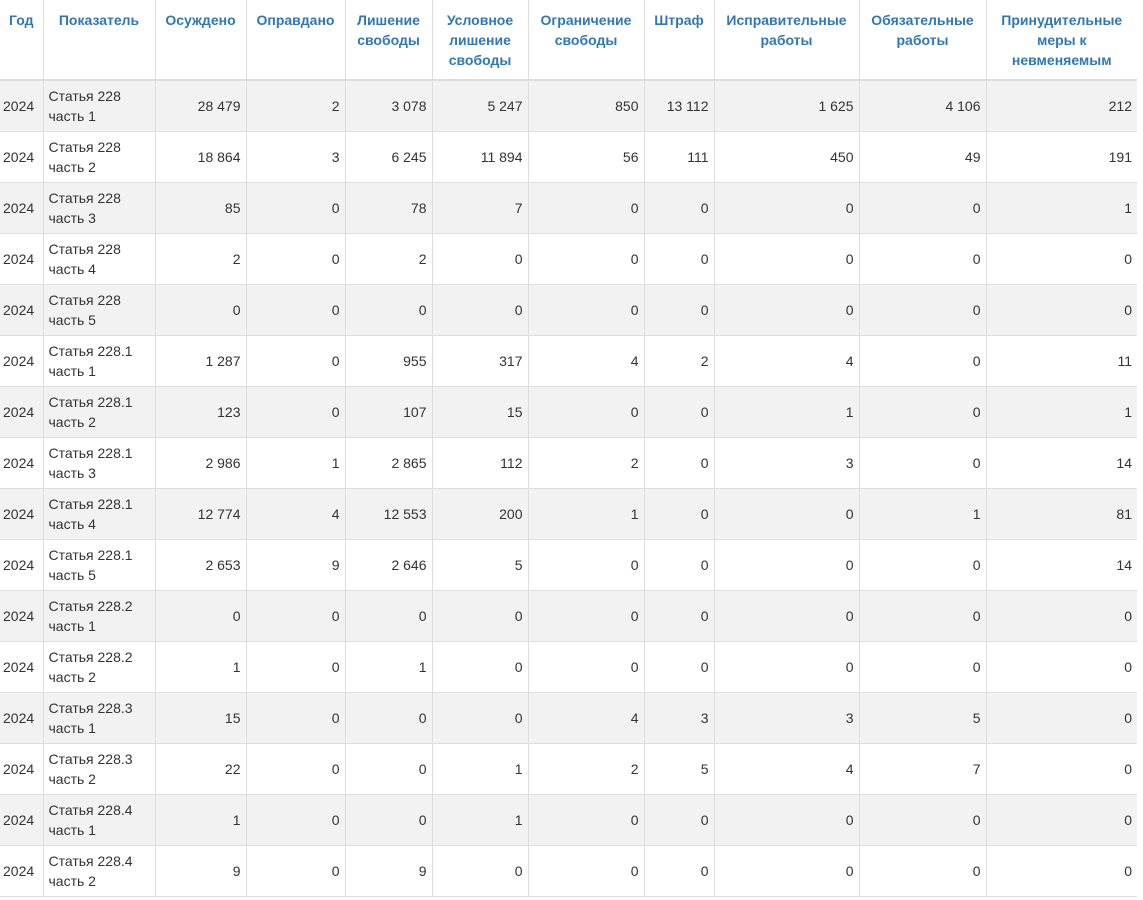 The width and height of the screenshot is (1143, 900). I want to click on cell-mandatory: 7, so click(922, 769).